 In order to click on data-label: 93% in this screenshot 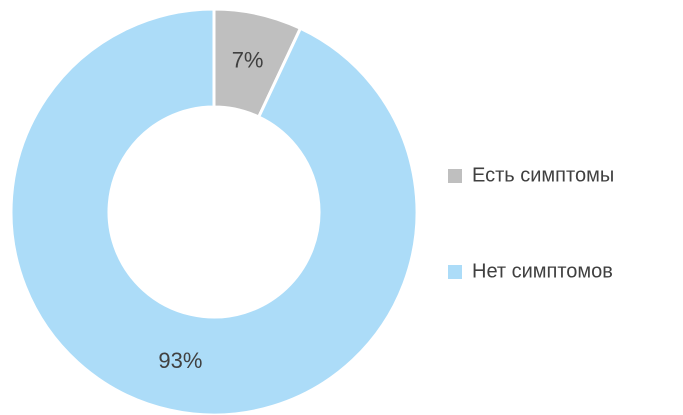, I will do `click(180, 360)`.